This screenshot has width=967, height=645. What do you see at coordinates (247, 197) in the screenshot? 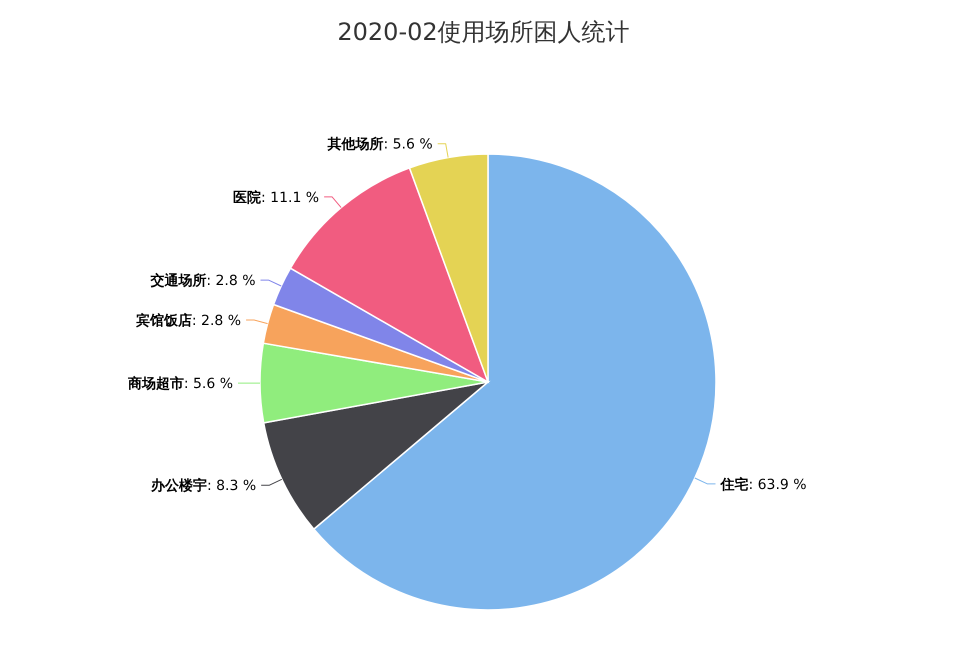
I see `slice-label: 医院` at bounding box center [247, 197].